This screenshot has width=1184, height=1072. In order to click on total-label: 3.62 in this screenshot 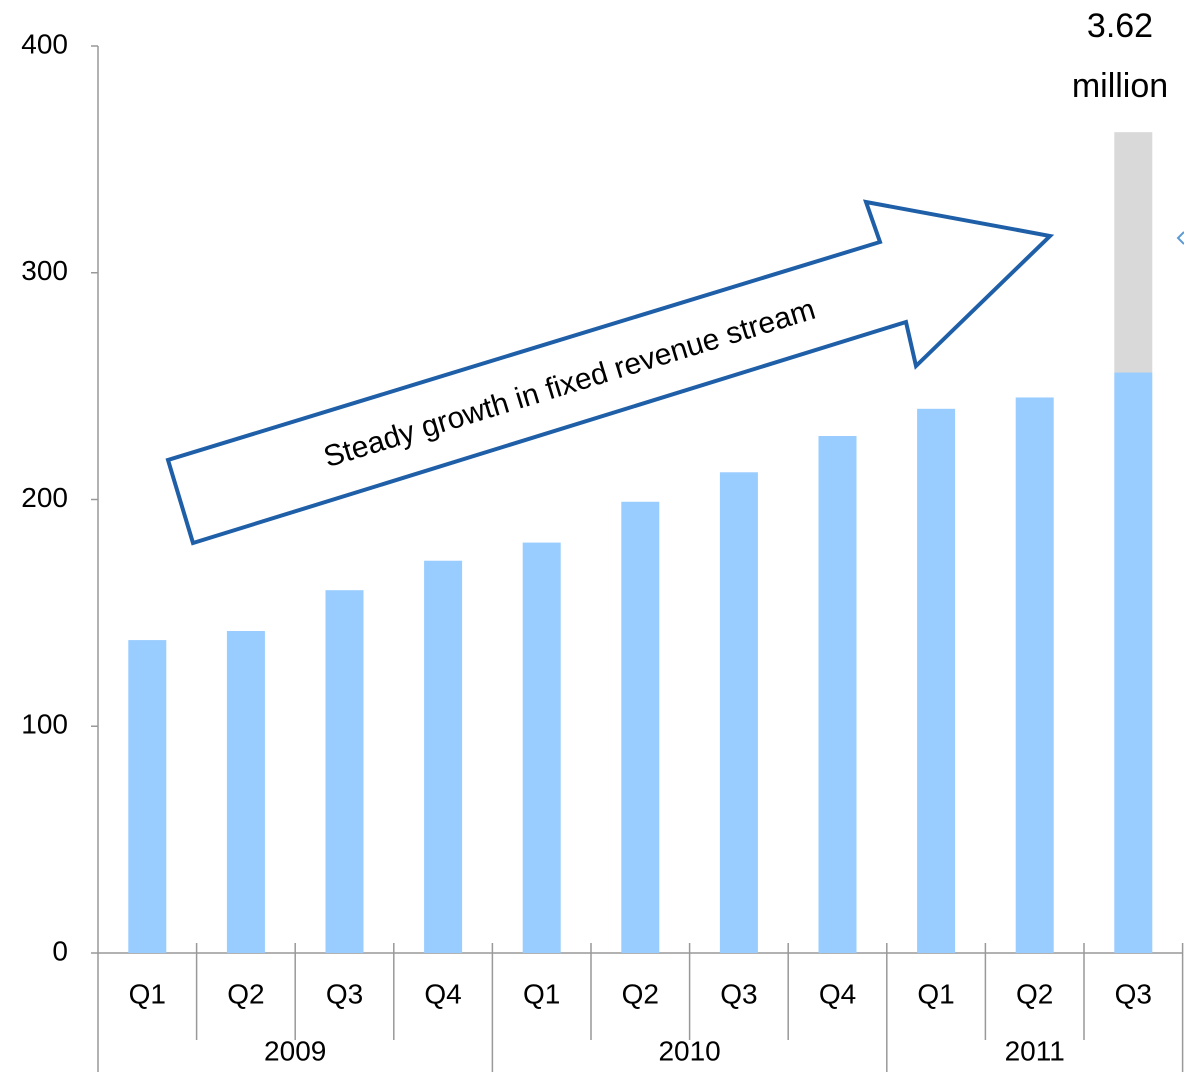, I will do `click(1120, 26)`.